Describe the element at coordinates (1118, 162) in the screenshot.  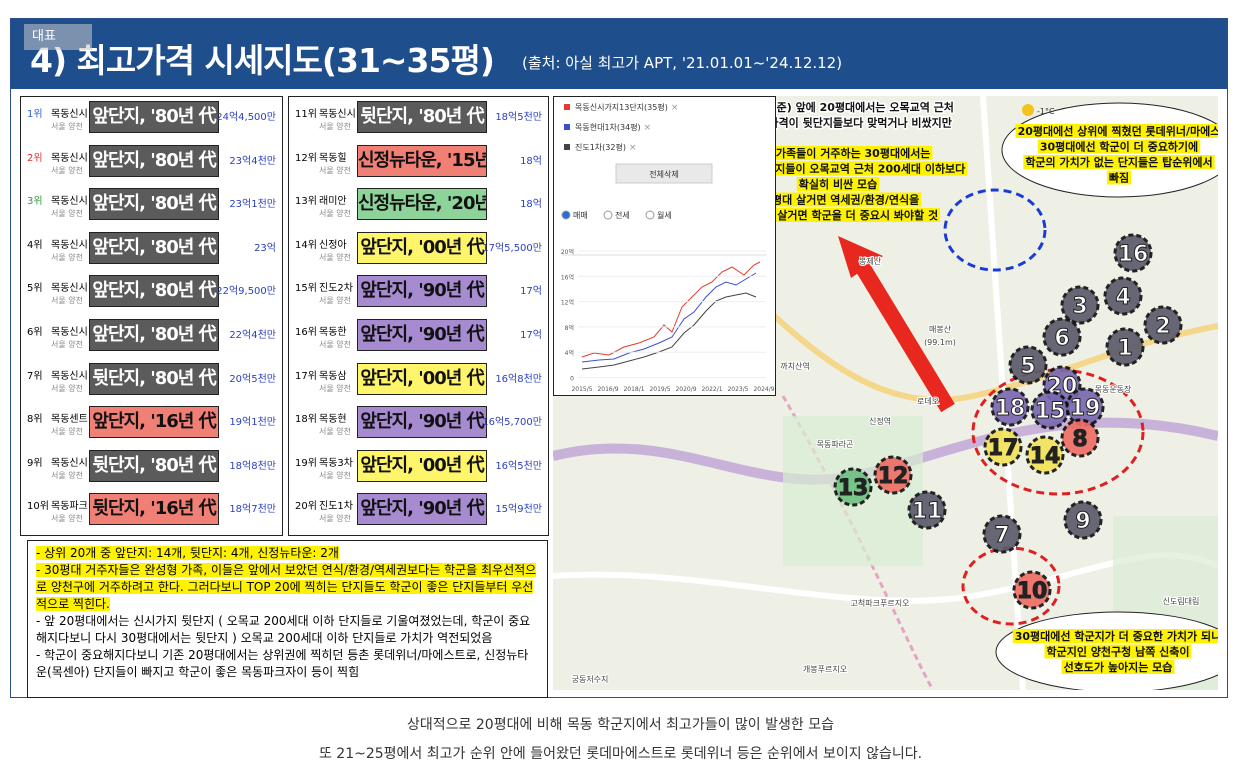
I see `annotation: 학군의 가치가 없는 단지들은 탑순위에서` at that location.